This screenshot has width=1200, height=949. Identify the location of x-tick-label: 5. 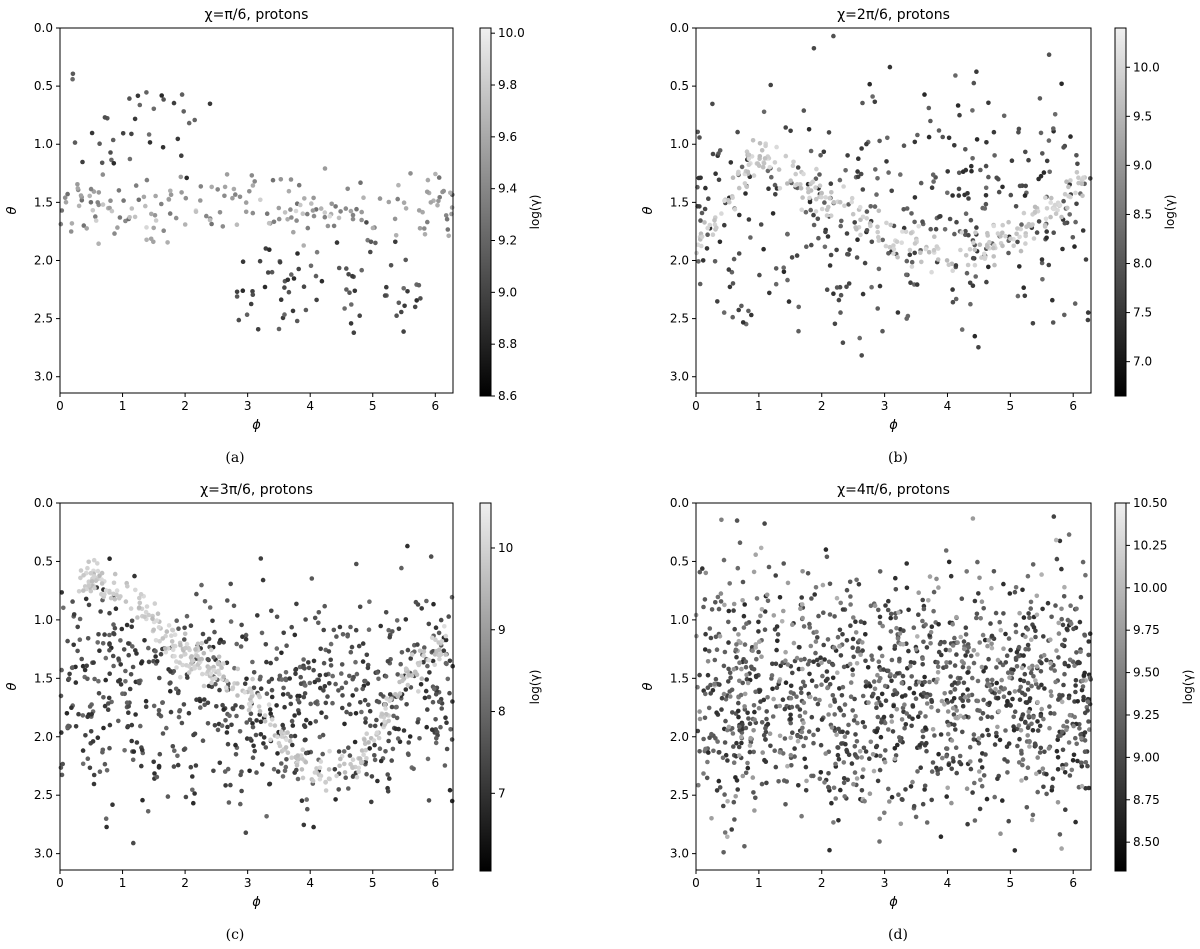
(373, 883).